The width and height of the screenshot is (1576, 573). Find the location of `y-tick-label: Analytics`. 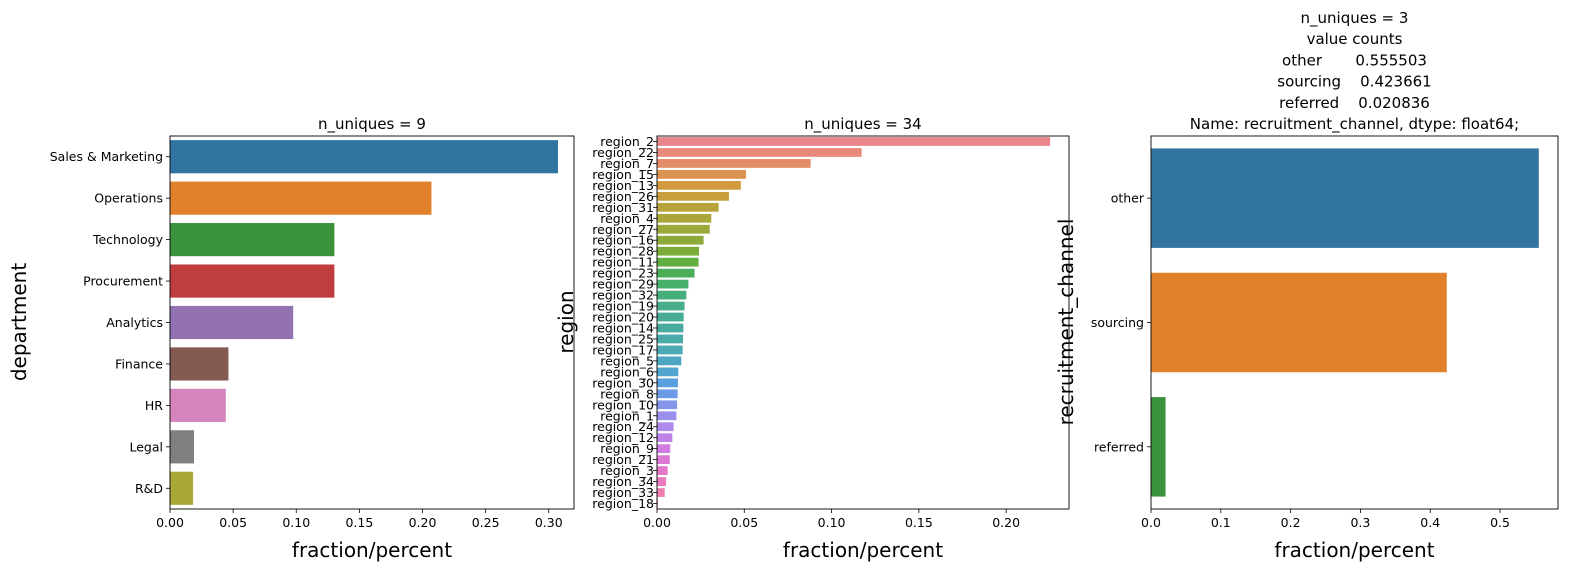

y-tick-label: Analytics is located at coordinates (134, 322).